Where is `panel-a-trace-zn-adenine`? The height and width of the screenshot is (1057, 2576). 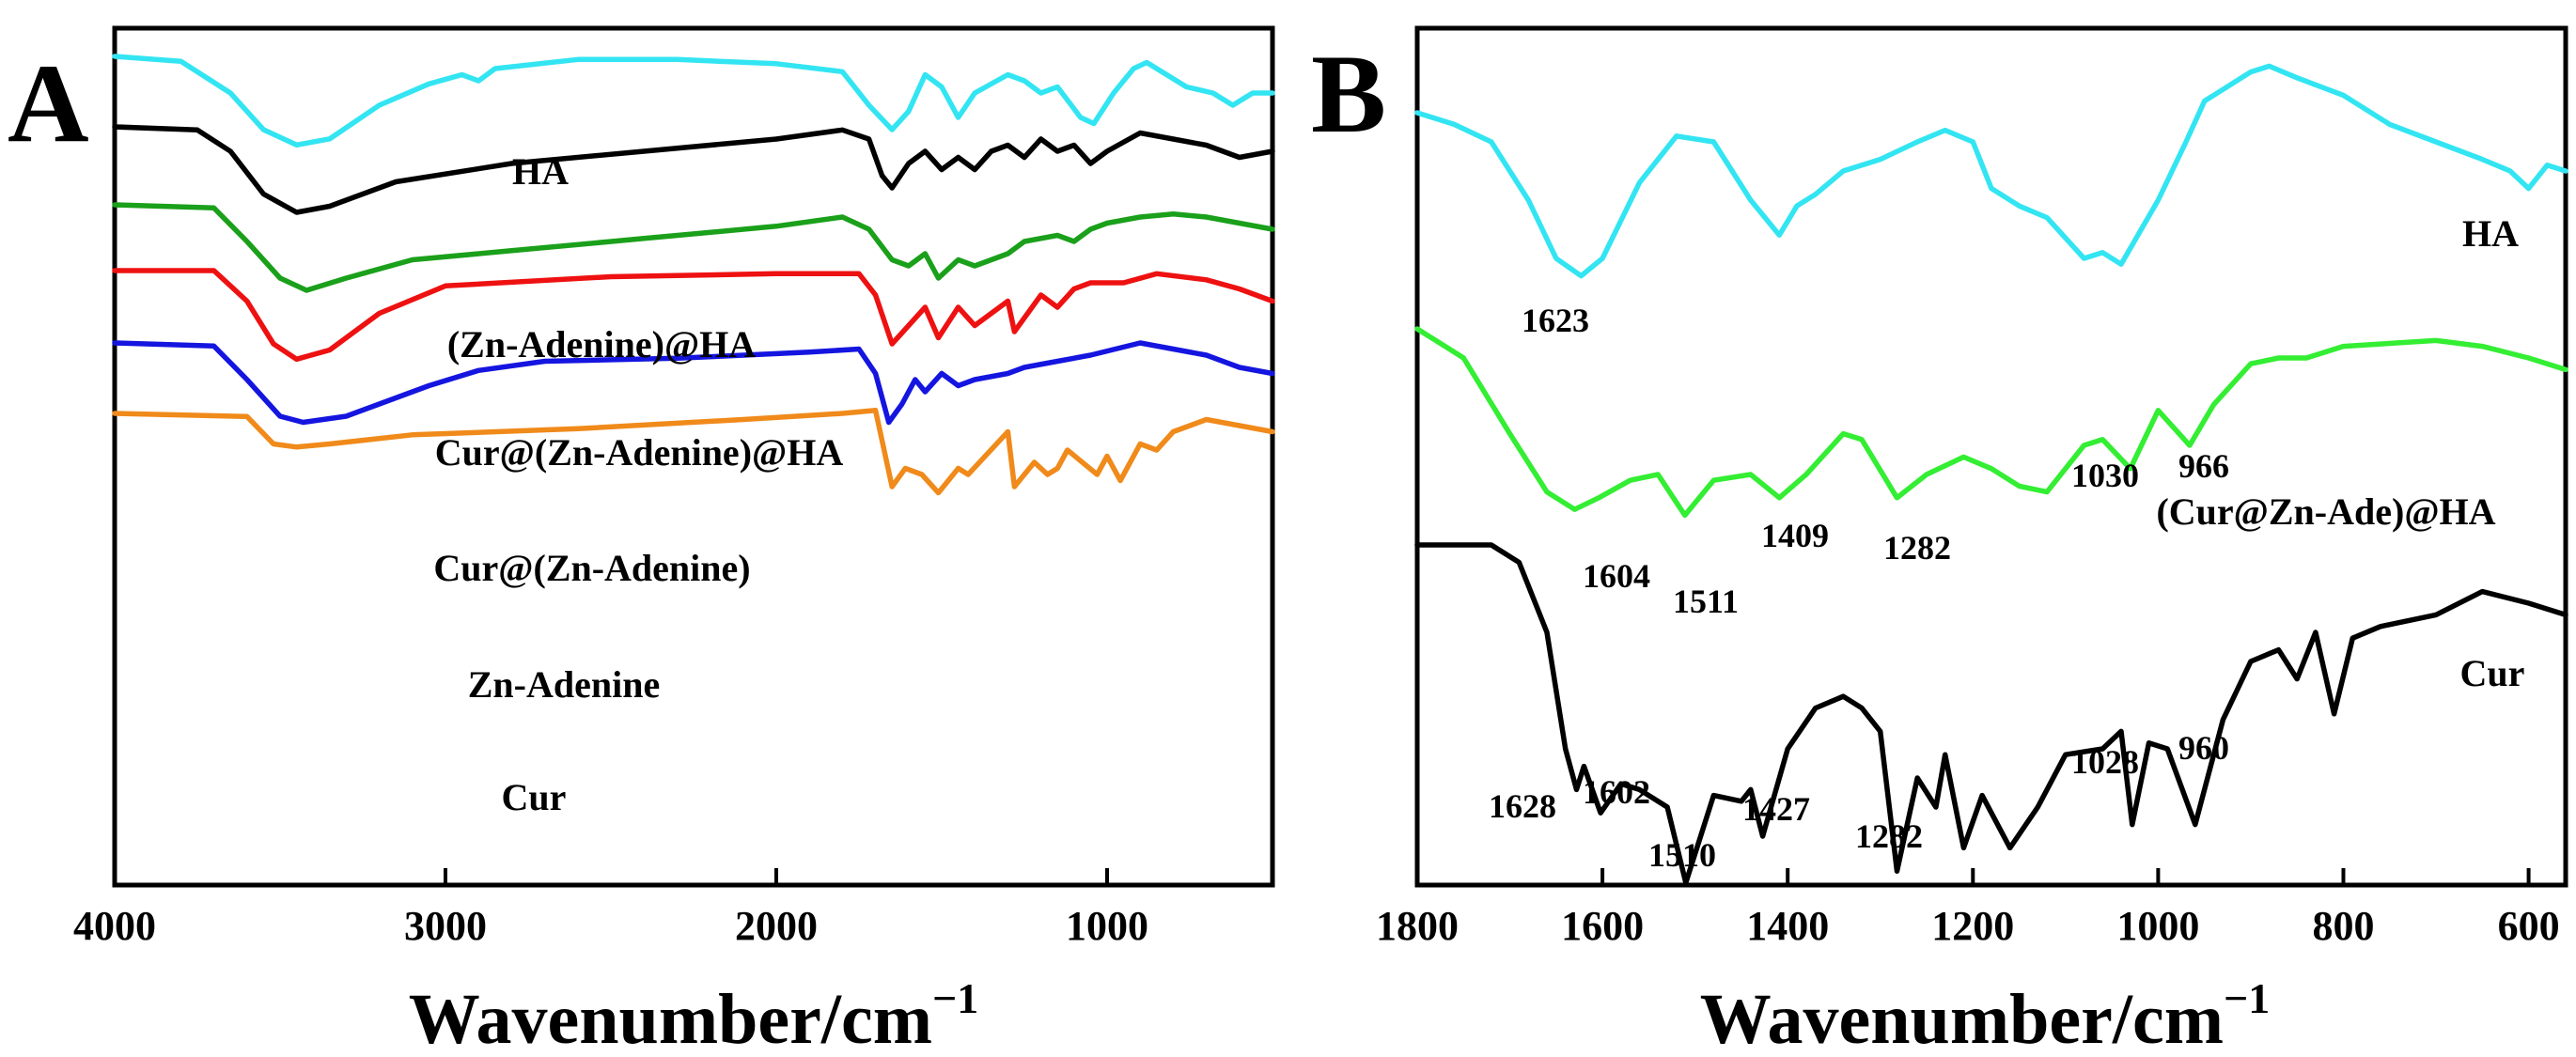 panel-a-trace-zn-adenine is located at coordinates (694, 383).